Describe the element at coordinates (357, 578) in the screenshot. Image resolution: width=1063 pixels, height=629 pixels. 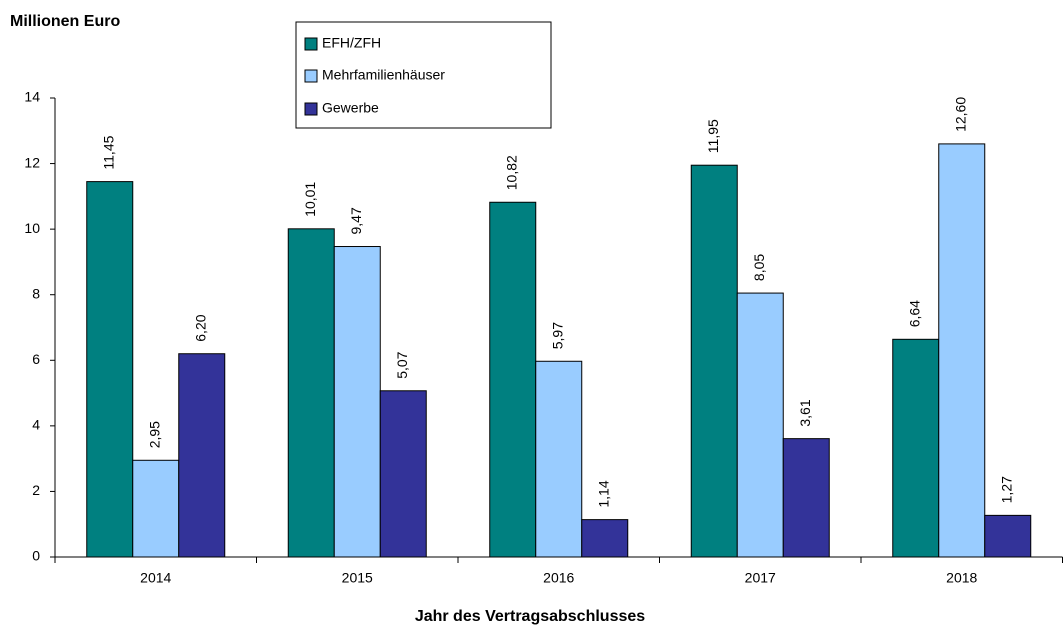
I see `x-tick-label: 2015` at that location.